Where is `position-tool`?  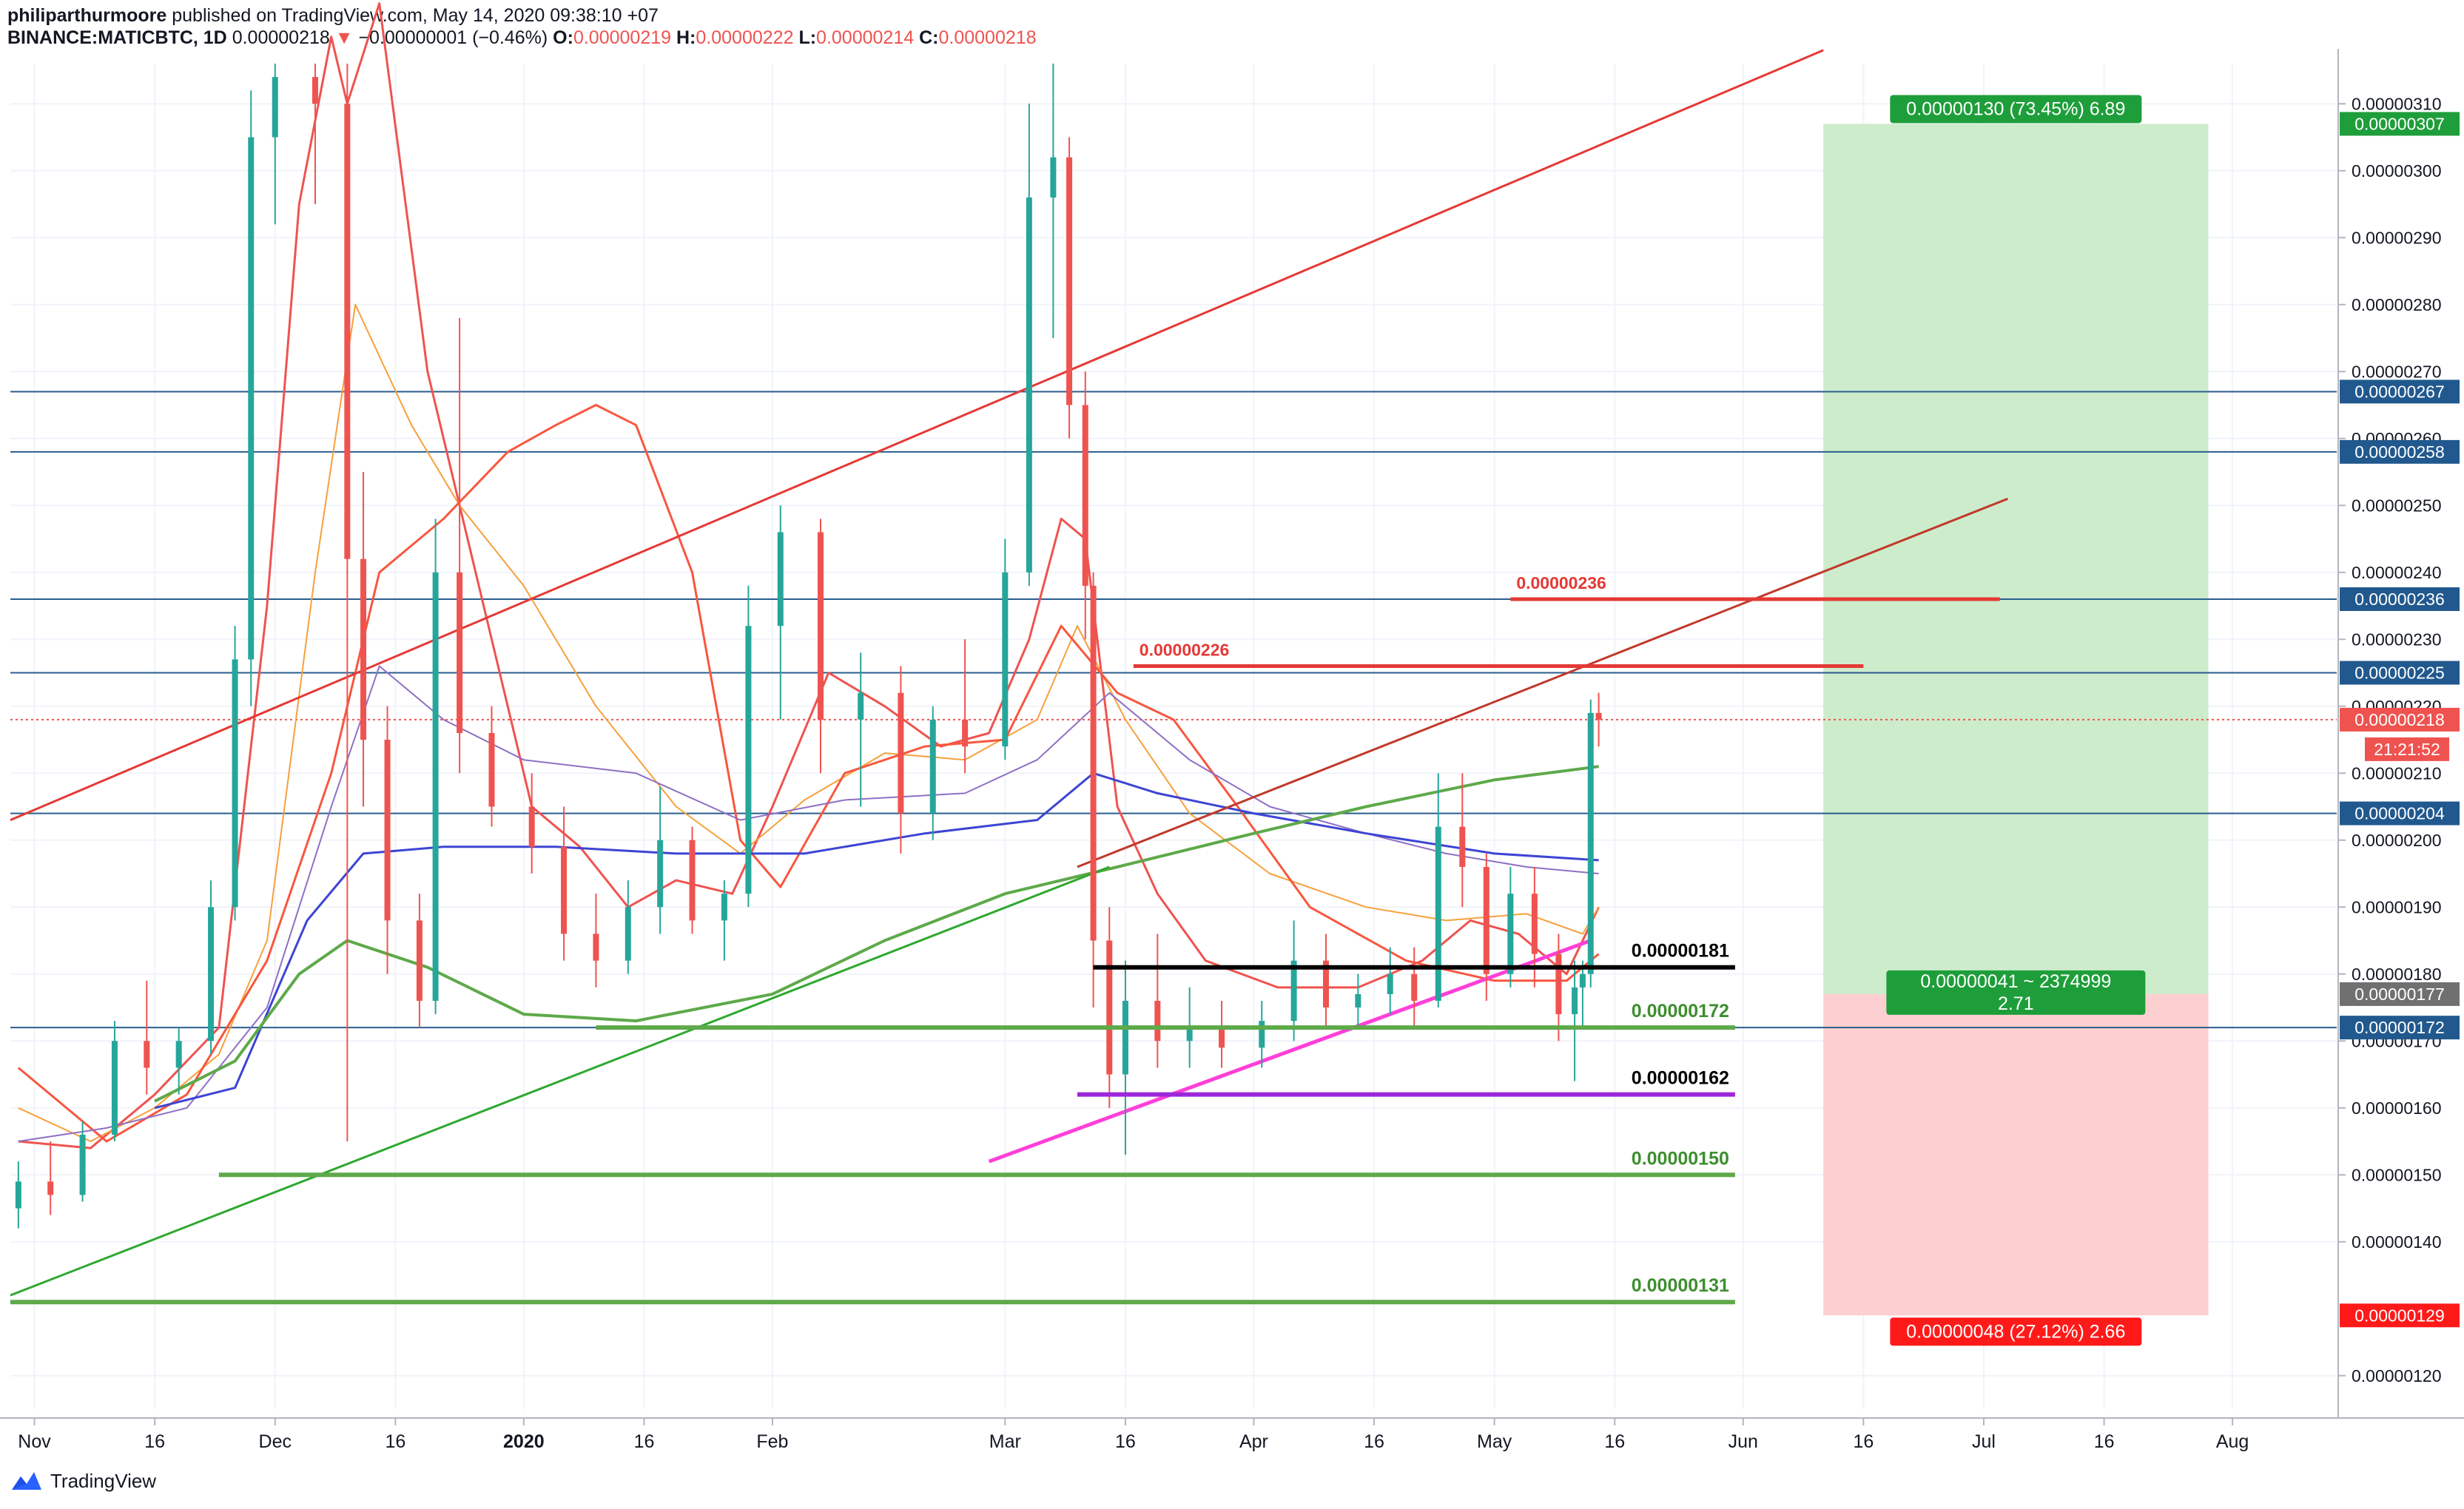
position-tool is located at coordinates (2016, 720).